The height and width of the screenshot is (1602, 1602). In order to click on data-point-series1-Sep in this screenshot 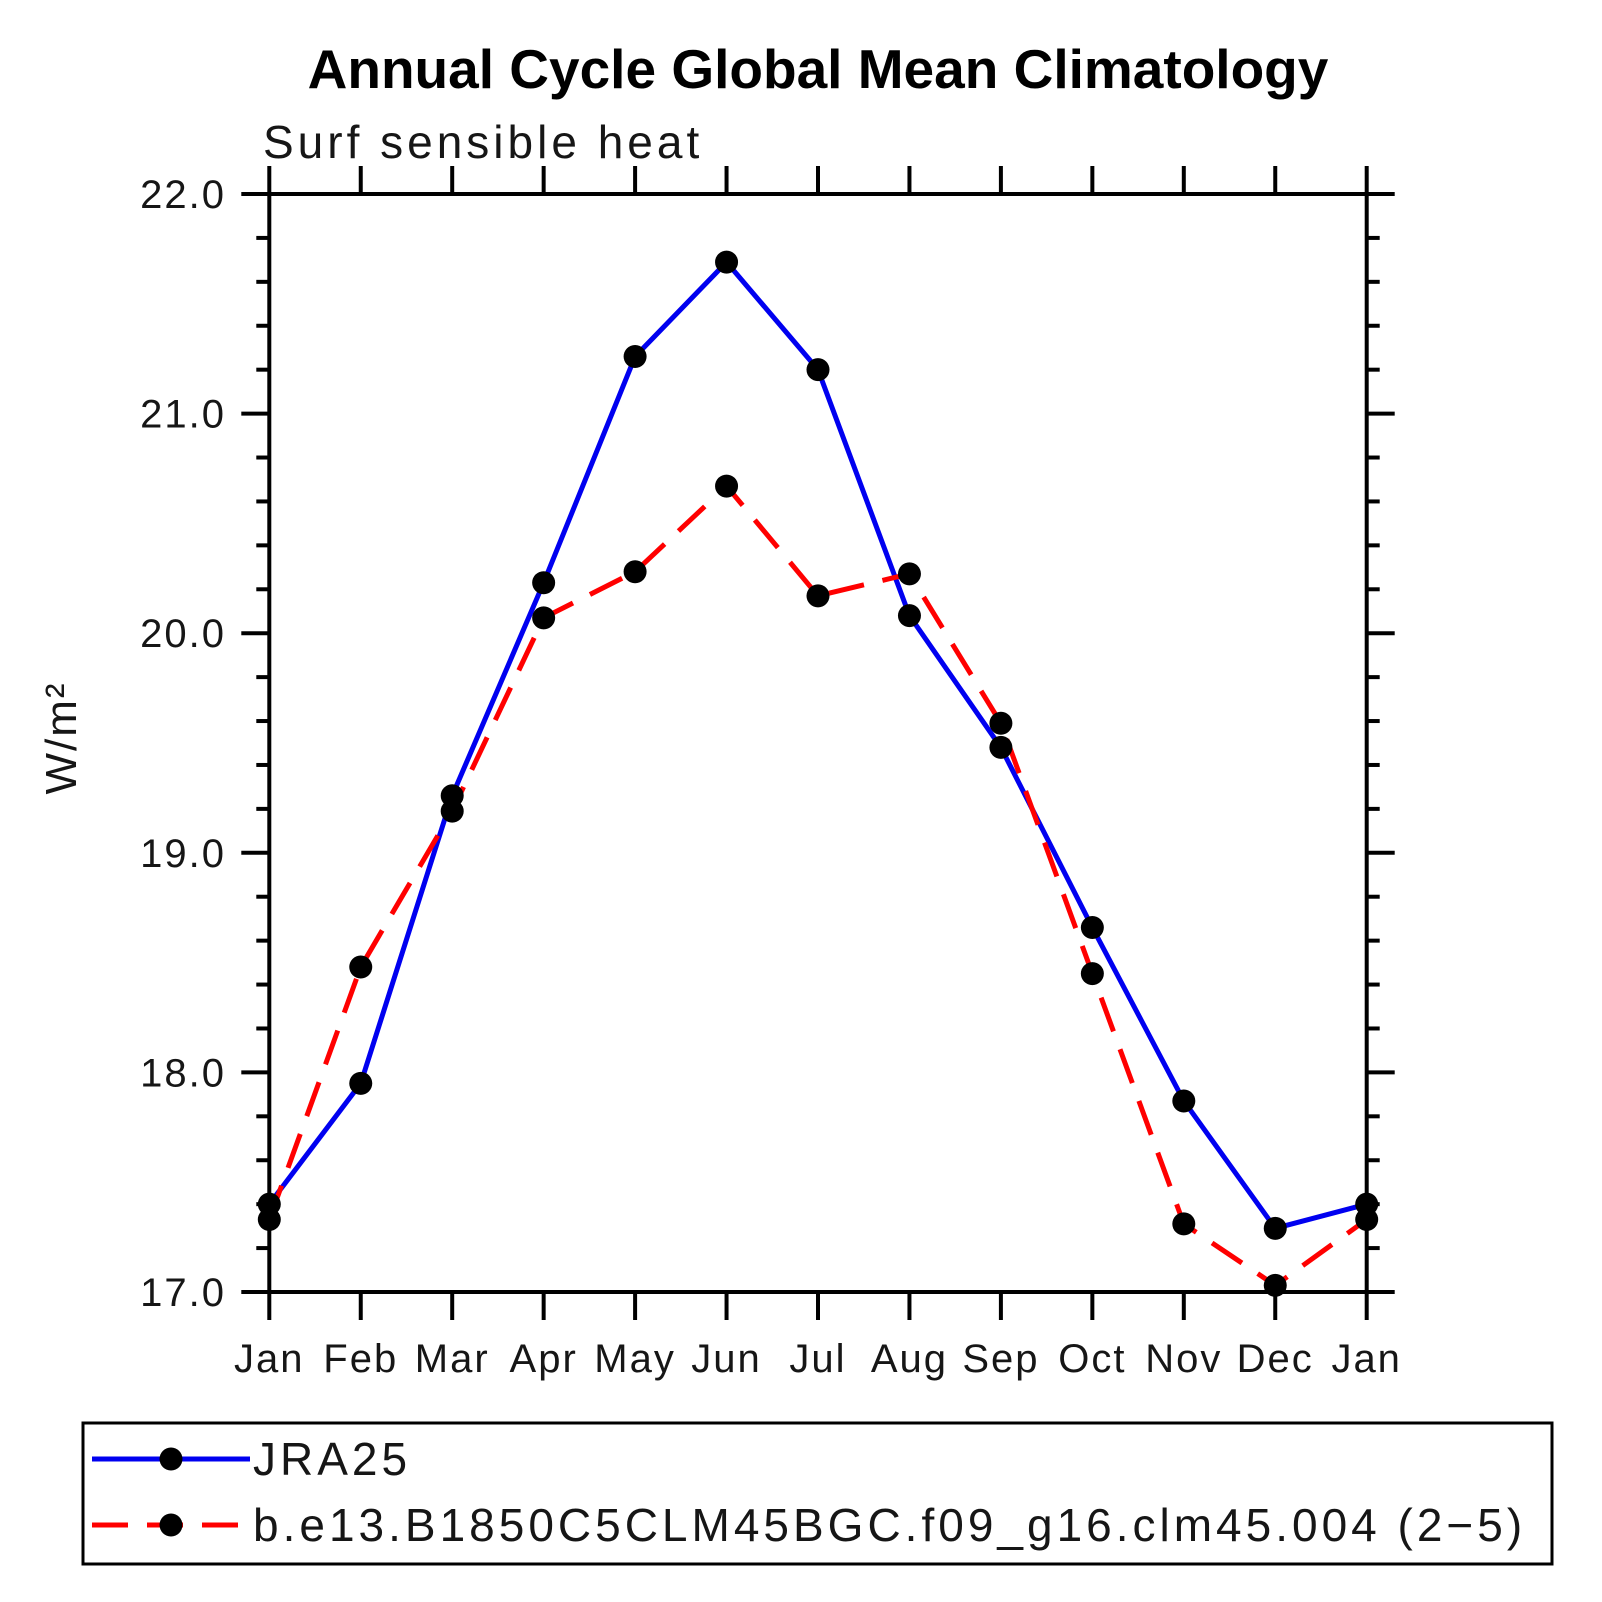, I will do `click(1001, 723)`.